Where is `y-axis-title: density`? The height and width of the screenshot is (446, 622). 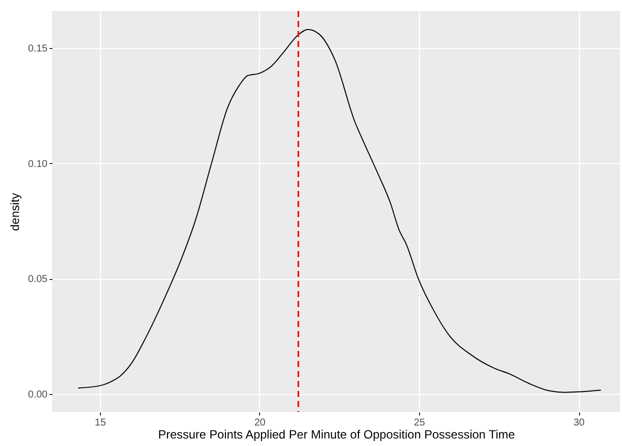 y-axis-title: density is located at coordinates (15, 212).